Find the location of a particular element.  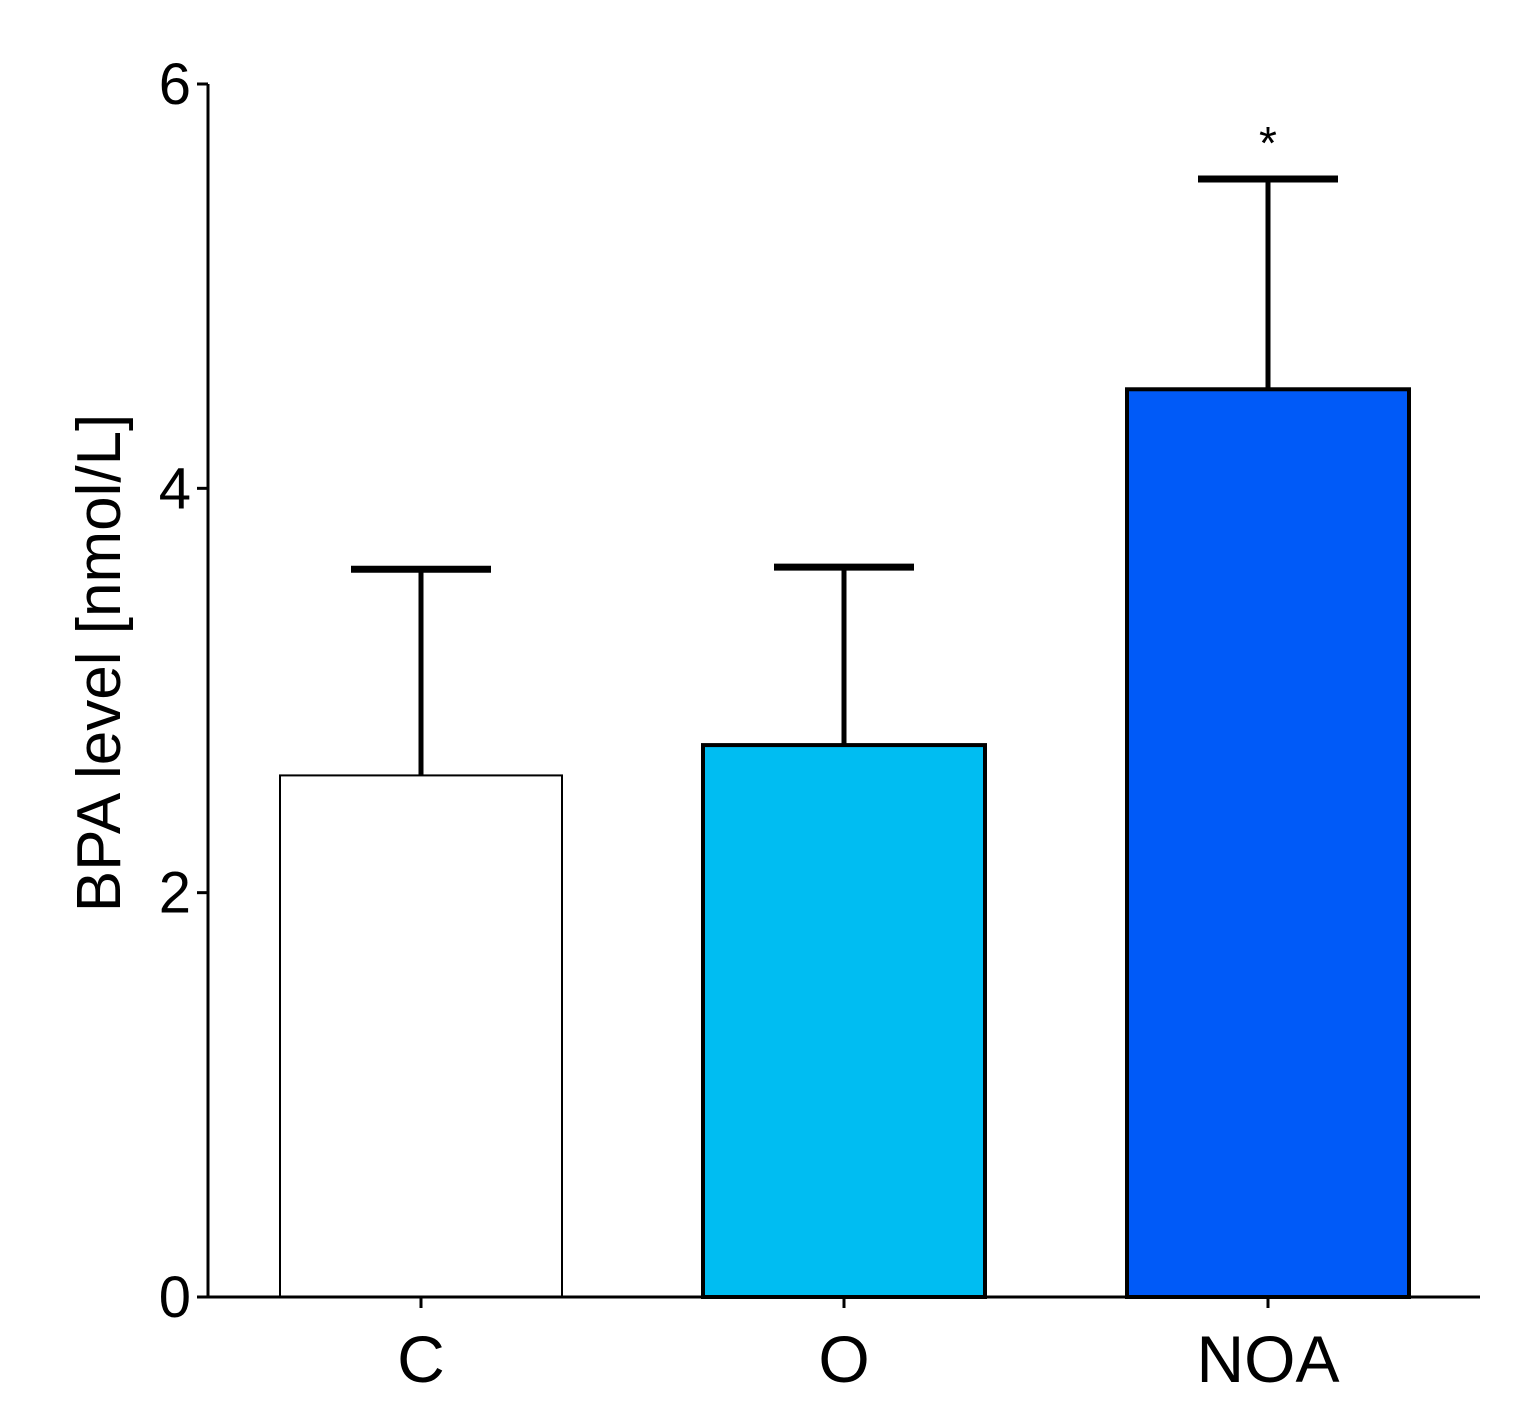

y-tick-label-6: 6 is located at coordinates (175, 84).